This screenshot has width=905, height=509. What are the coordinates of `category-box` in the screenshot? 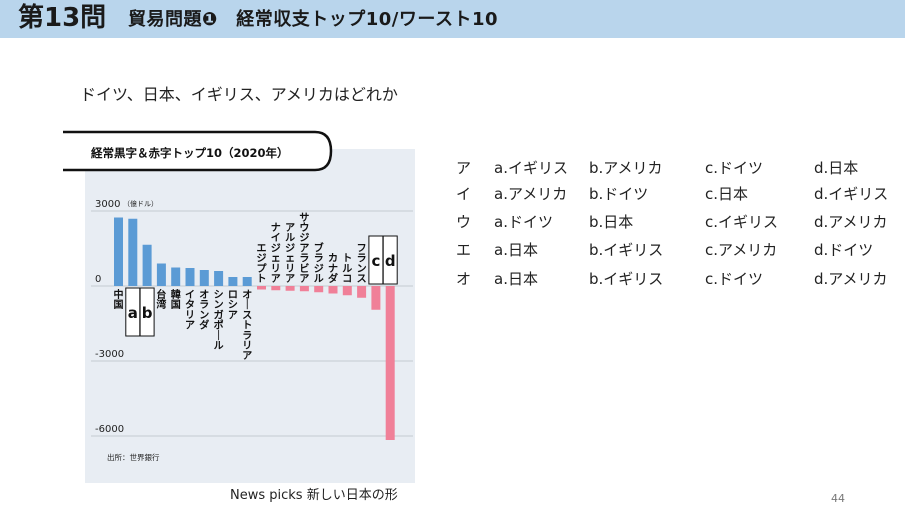 It's located at (390, 260).